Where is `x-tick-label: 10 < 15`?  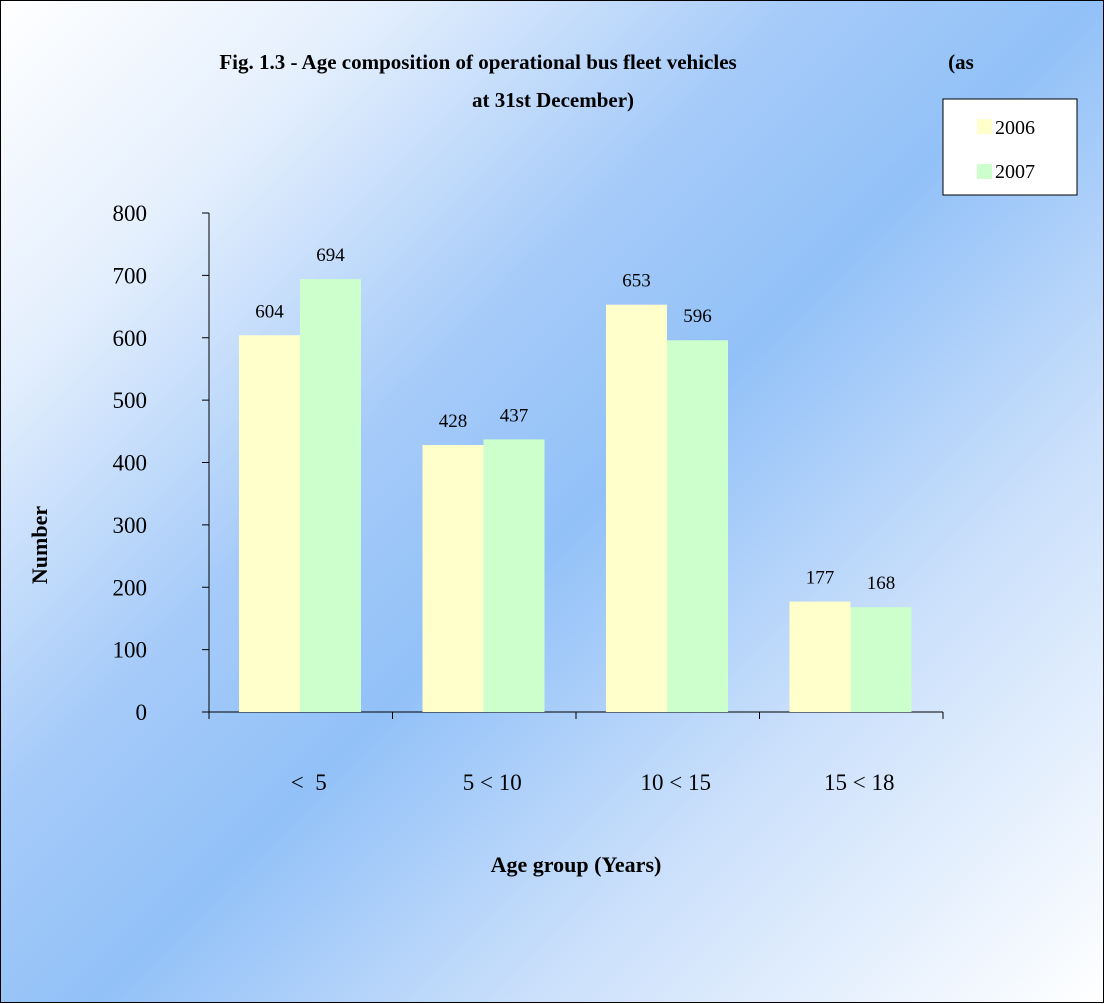 x-tick-label: 10 < 15 is located at coordinates (676, 782).